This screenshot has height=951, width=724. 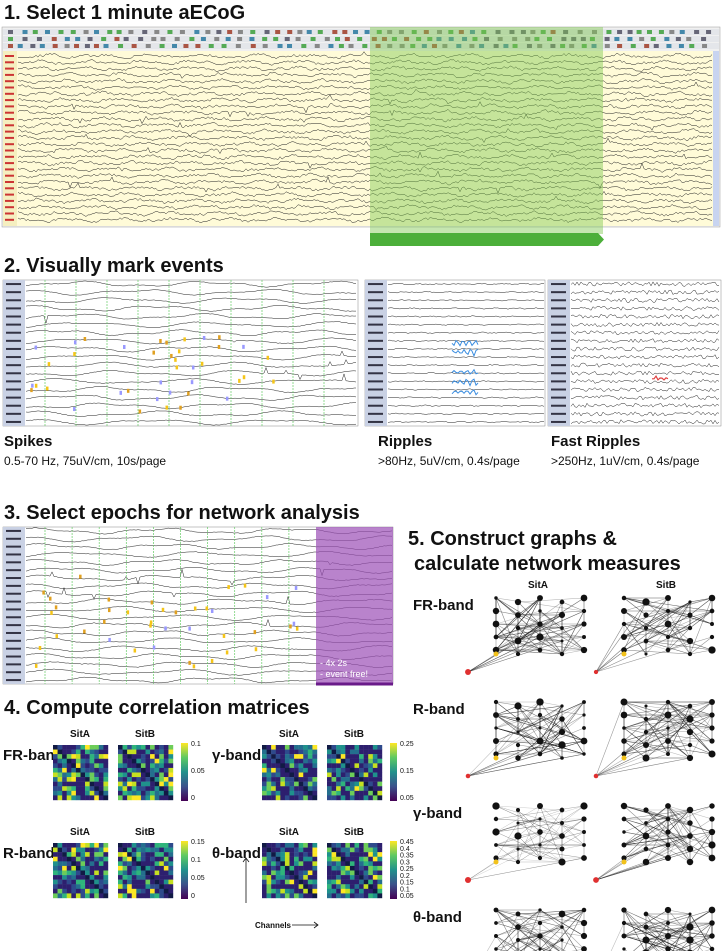 What do you see at coordinates (33, 755) in the screenshot?
I see `band-label: FR-band` at bounding box center [33, 755].